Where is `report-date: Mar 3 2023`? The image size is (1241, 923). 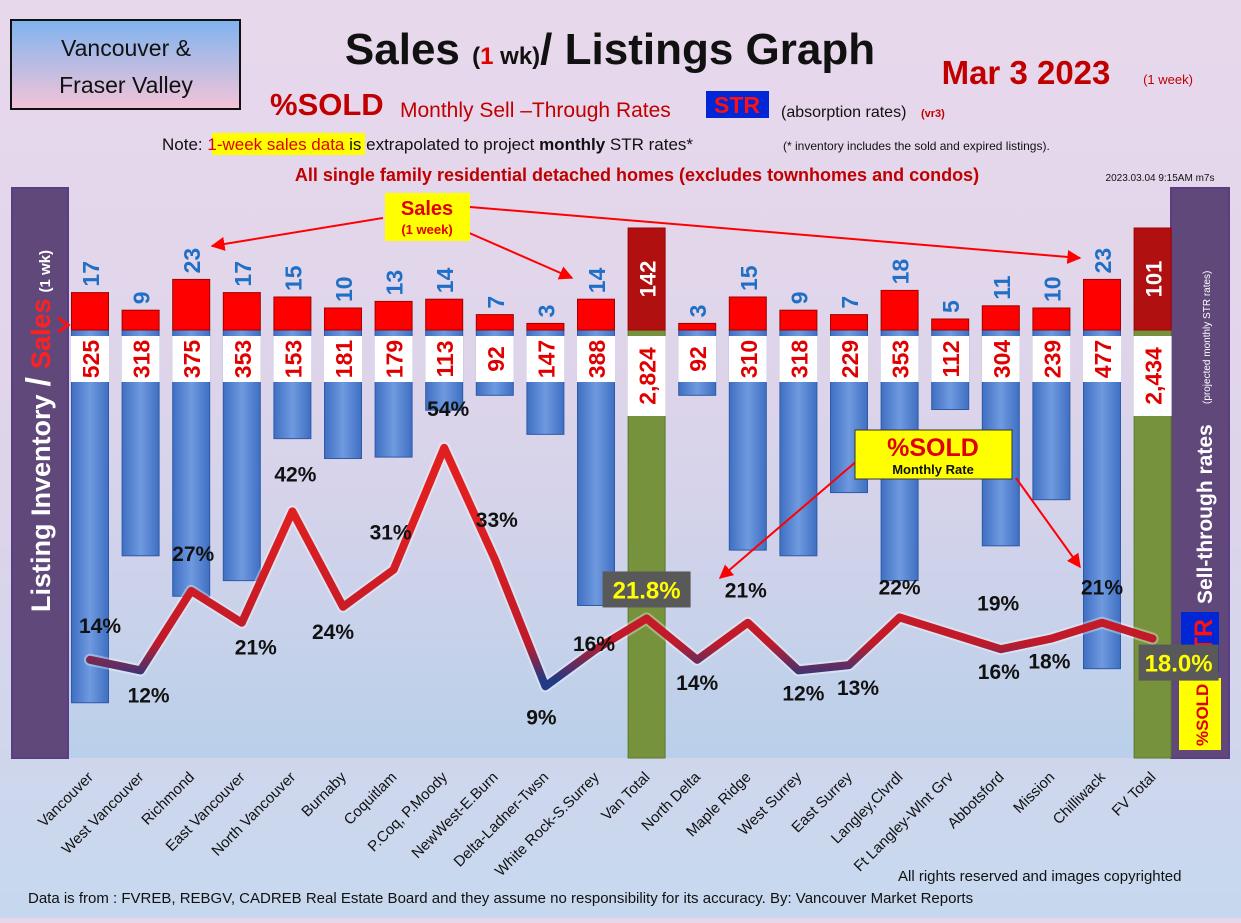
report-date: Mar 3 2023 is located at coordinates (1026, 72).